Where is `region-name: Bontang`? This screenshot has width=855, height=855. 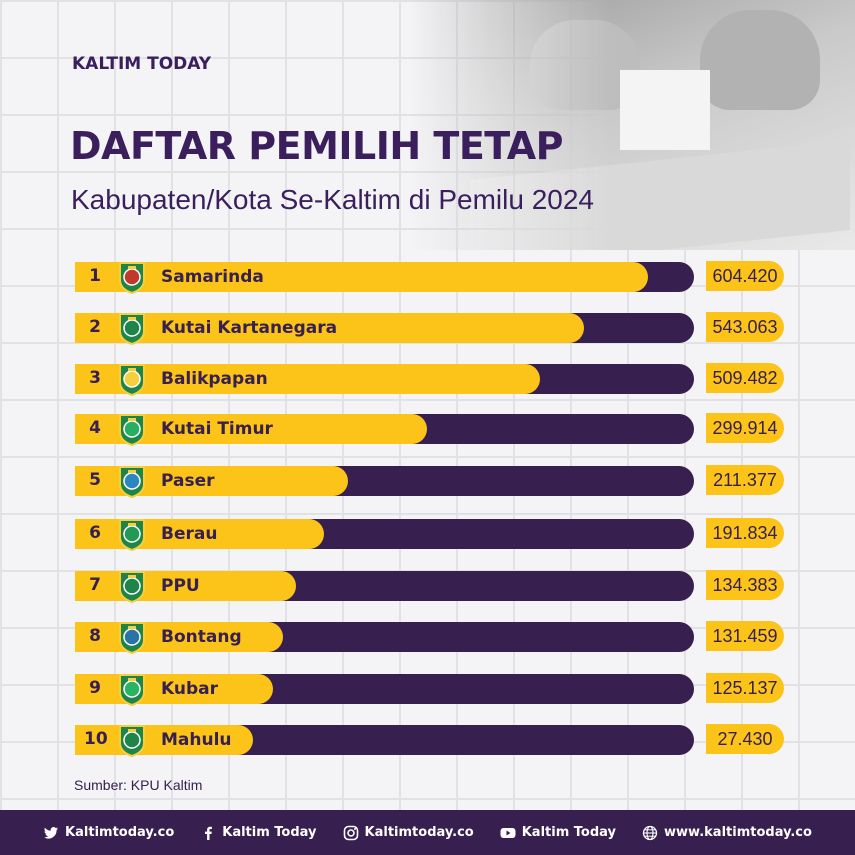 region-name: Bontang is located at coordinates (201, 637).